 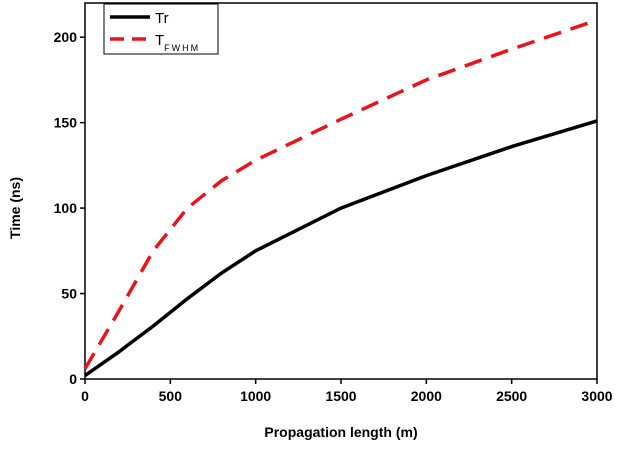 I want to click on y-tick-label: 50, so click(x=69, y=294).